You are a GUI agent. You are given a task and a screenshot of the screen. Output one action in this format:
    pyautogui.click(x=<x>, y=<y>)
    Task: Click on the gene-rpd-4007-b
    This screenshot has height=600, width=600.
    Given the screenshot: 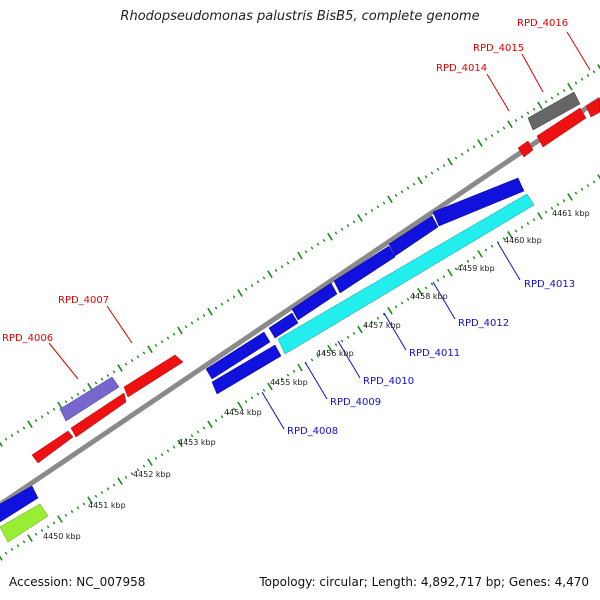 What is the action you would take?
    pyautogui.click(x=153, y=376)
    